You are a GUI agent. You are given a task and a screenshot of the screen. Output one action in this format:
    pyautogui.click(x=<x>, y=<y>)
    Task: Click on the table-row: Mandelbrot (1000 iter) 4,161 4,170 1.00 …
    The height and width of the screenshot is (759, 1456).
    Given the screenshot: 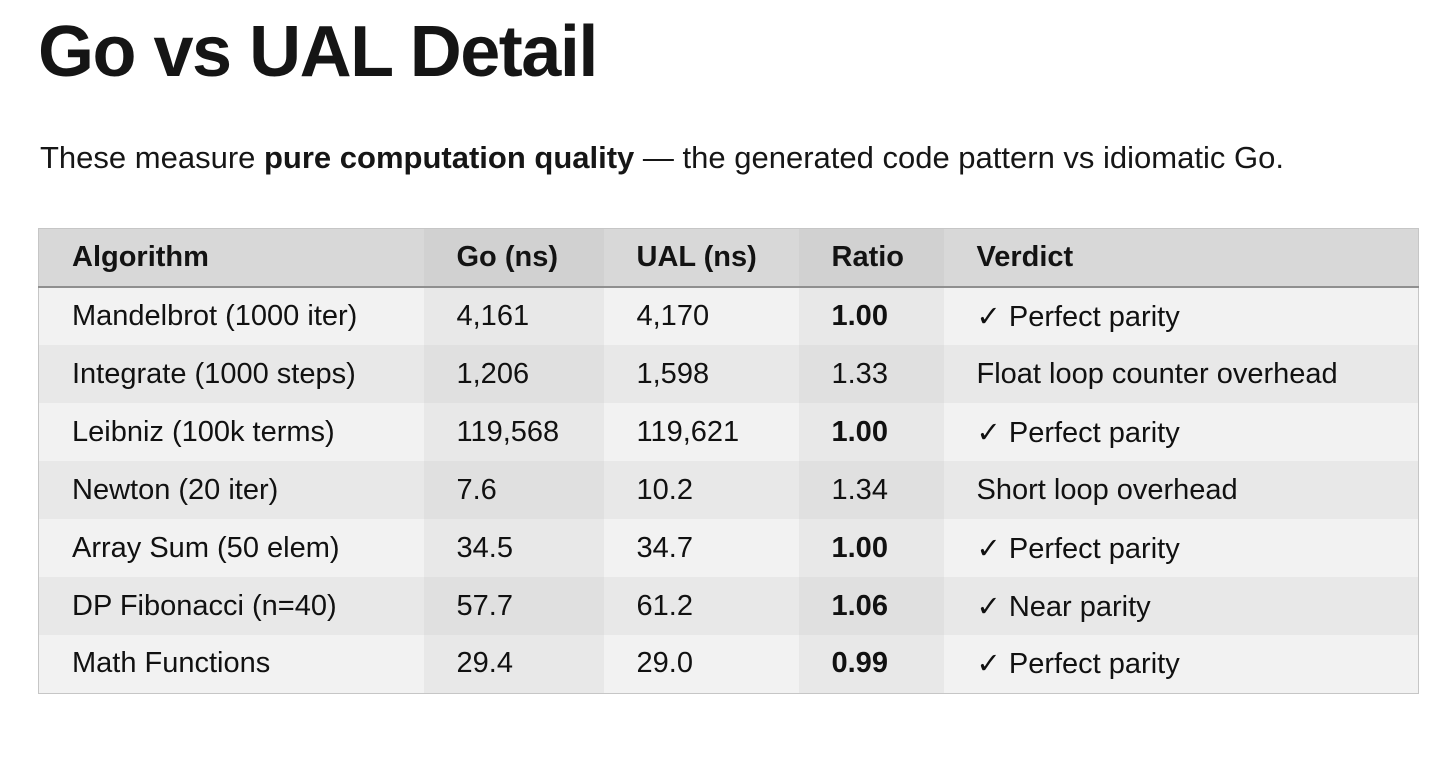 What is the action you would take?
    pyautogui.click(x=728, y=316)
    